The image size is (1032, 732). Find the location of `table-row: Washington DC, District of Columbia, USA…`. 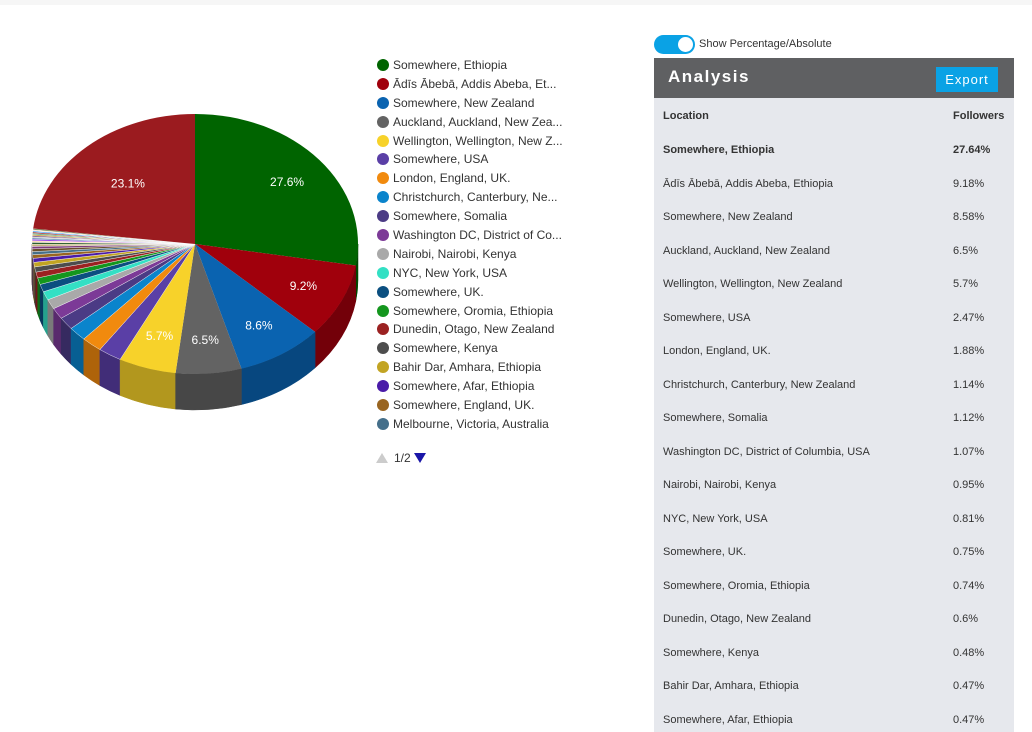

table-row: Washington DC, District of Columbia, USA… is located at coordinates (834, 462).